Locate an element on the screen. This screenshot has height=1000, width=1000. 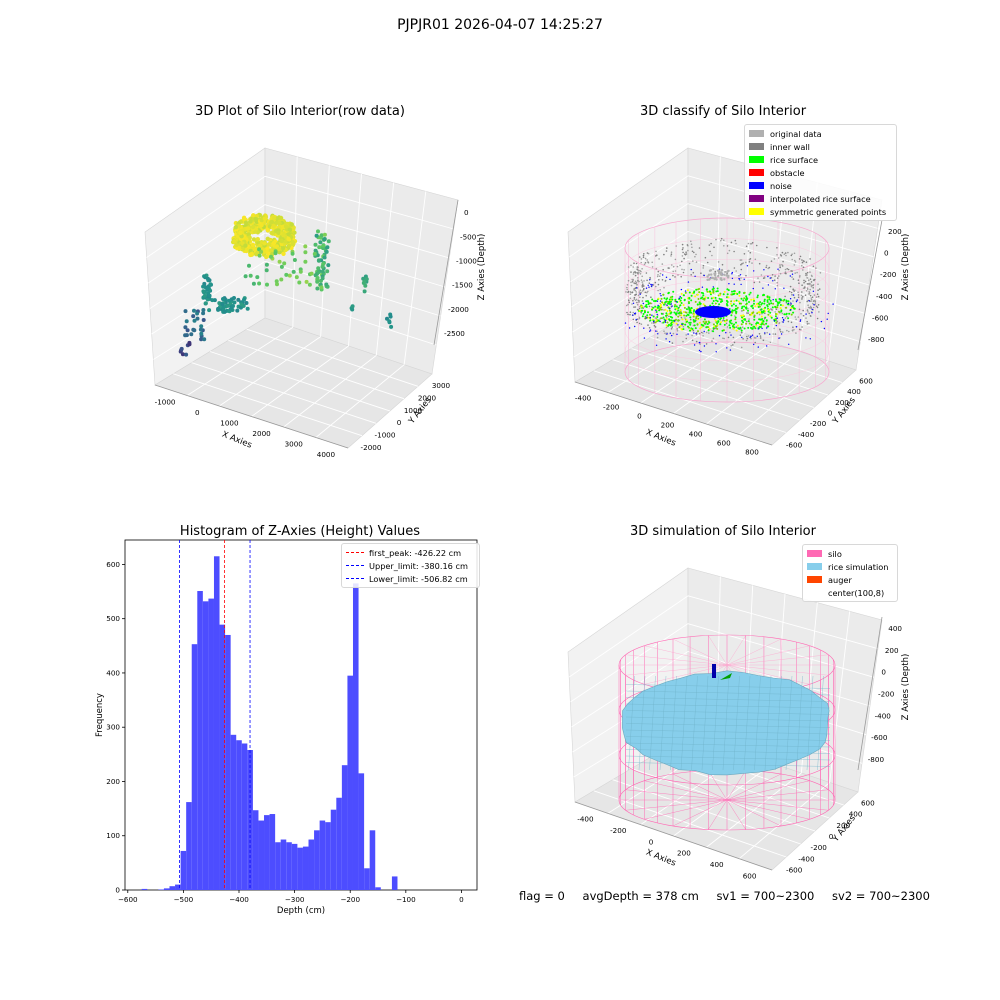
sim-ytick: -200 is located at coordinates (819, 847).